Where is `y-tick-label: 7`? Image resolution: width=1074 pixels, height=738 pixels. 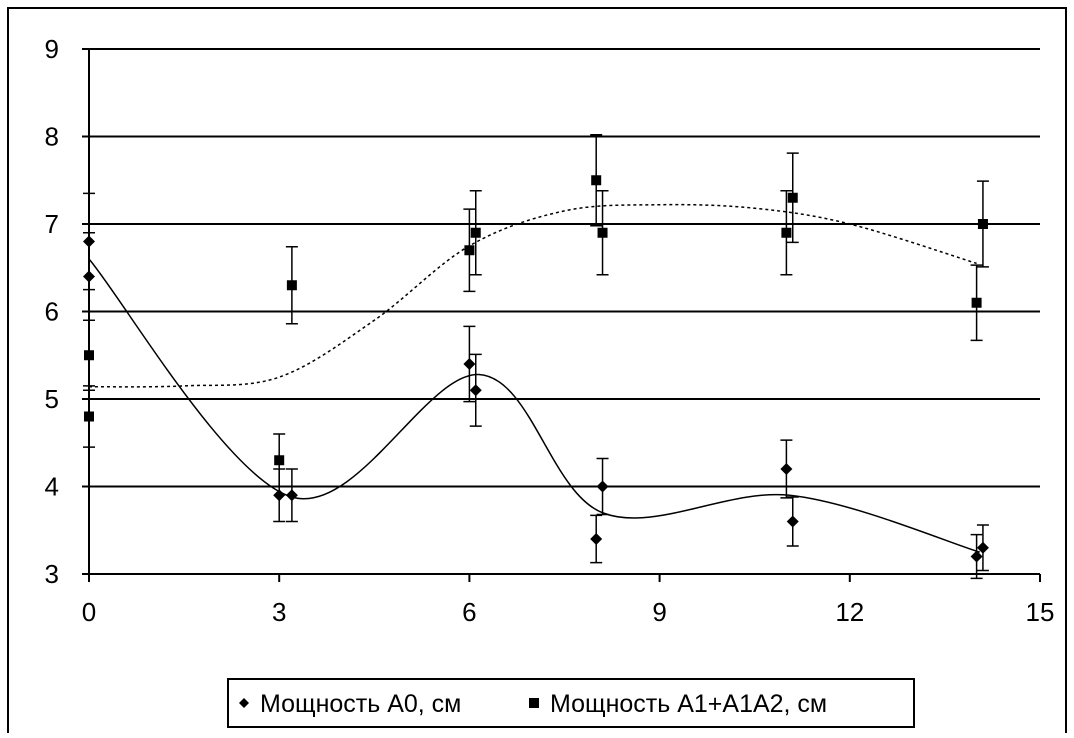
y-tick-label: 7 is located at coordinates (52, 224).